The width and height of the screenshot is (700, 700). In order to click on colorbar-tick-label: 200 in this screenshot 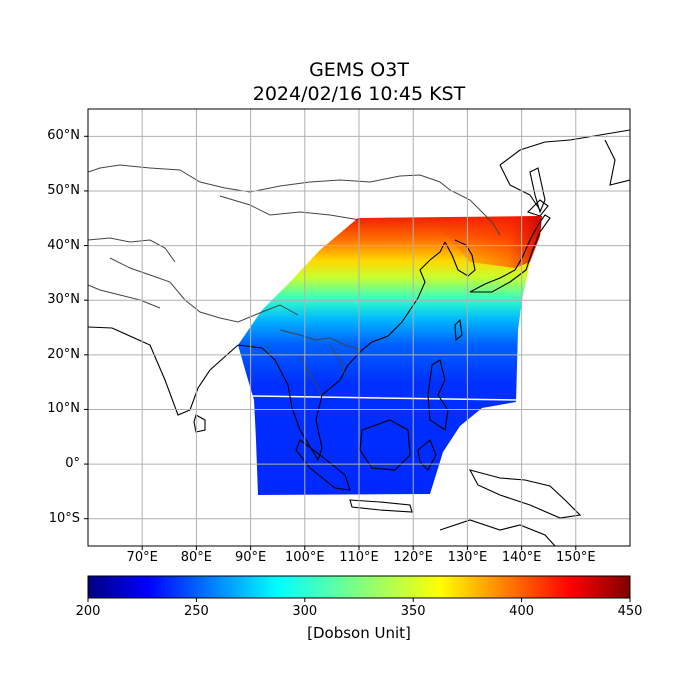, I will do `click(88, 611)`.